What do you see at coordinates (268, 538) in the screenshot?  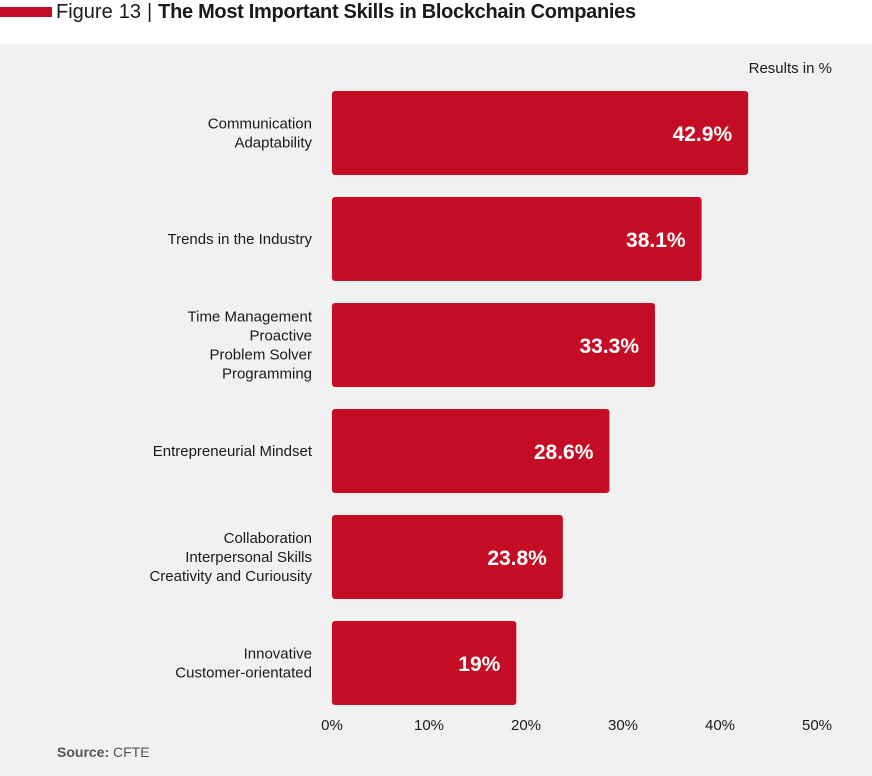 I see `category-label-line: Collaboration` at bounding box center [268, 538].